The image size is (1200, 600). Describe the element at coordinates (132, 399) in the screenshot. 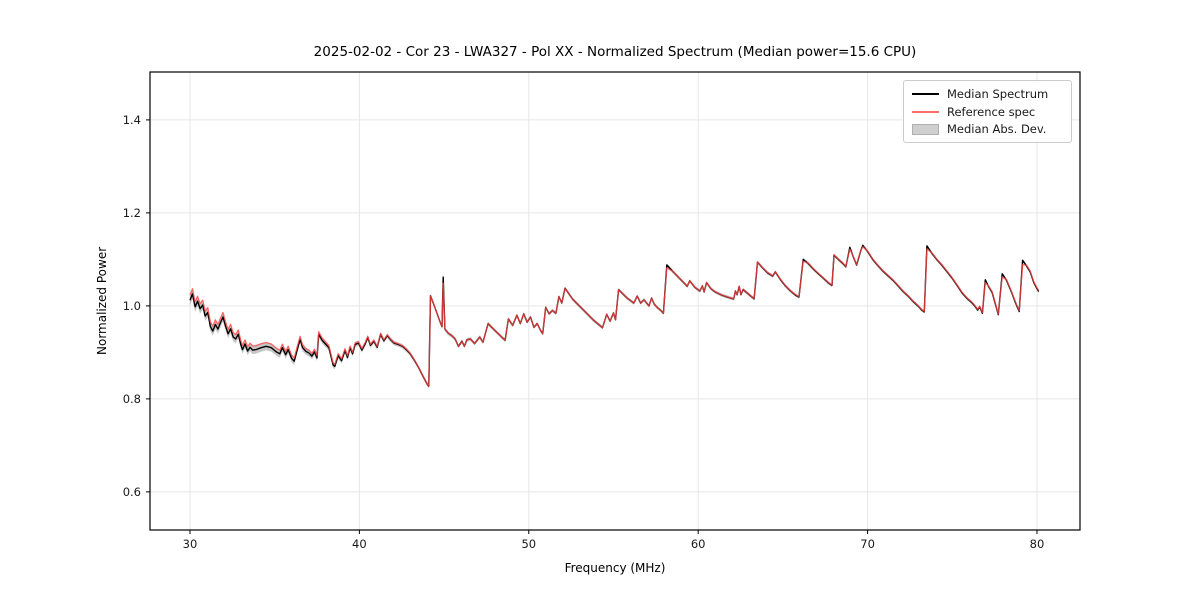

I see `y-tick-label: 0.8` at that location.